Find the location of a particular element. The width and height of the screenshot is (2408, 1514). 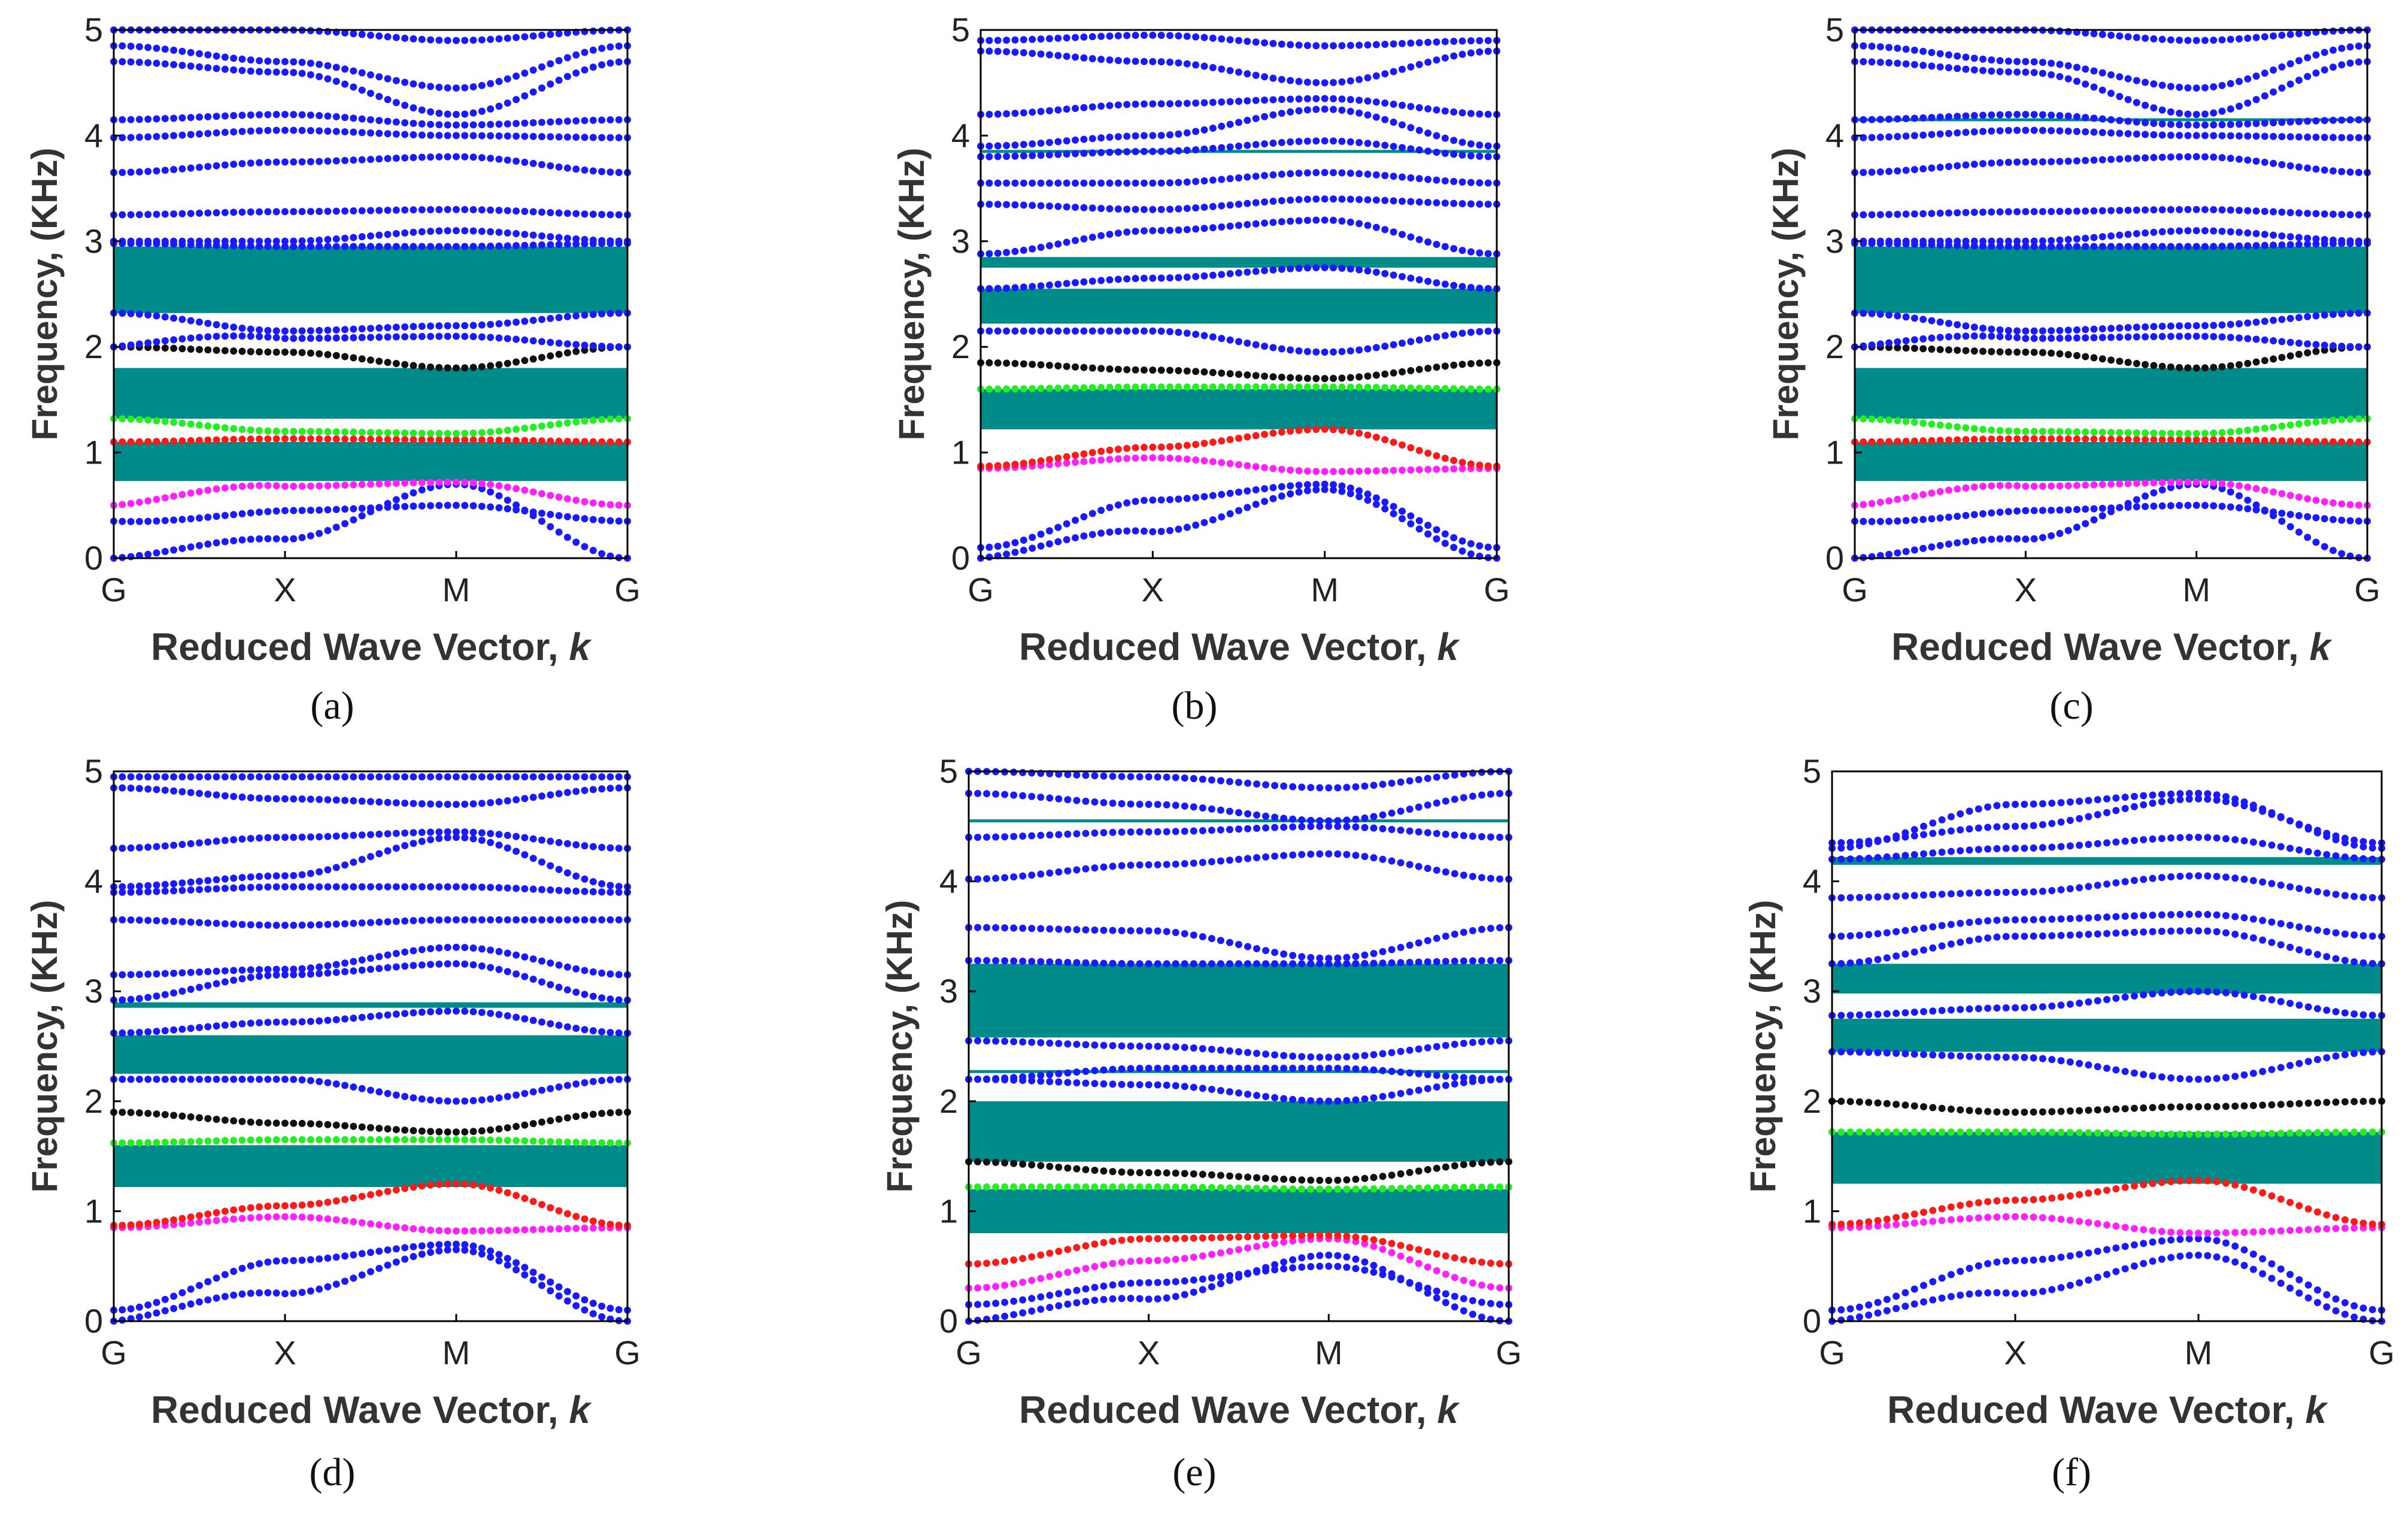

y-tick-label: 0 is located at coordinates (93, 1321).